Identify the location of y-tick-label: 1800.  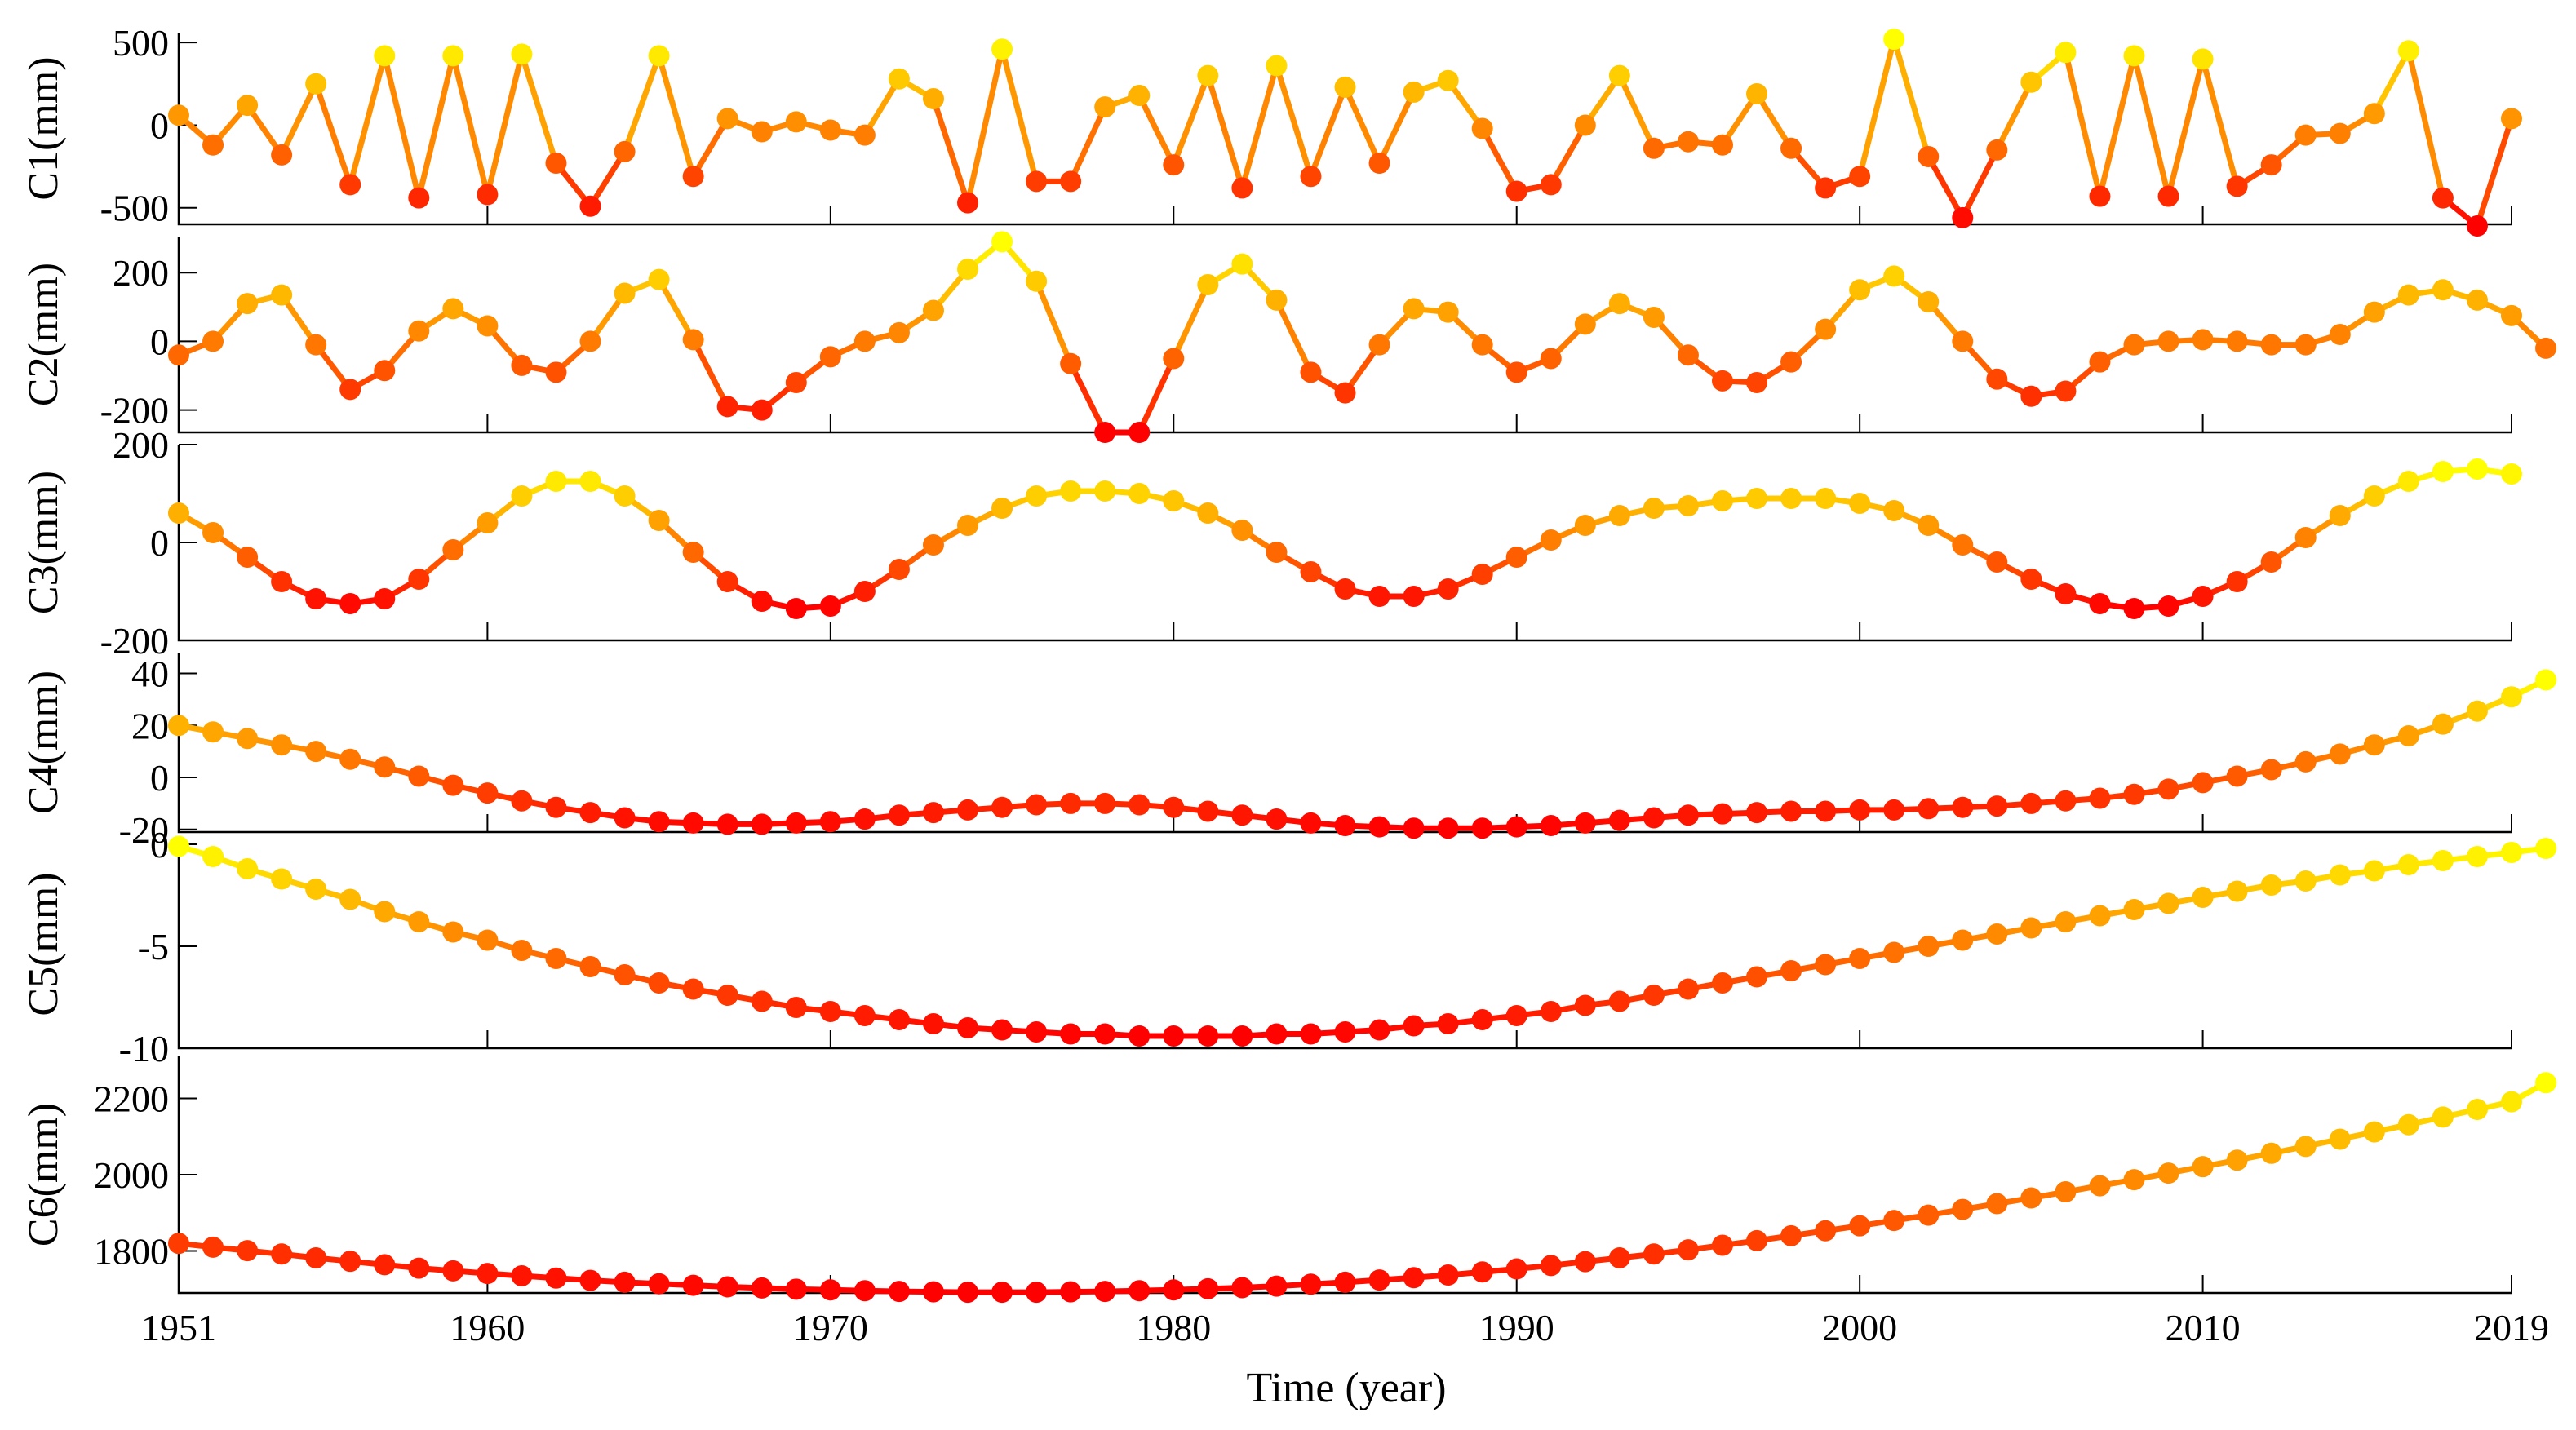
(131, 1252).